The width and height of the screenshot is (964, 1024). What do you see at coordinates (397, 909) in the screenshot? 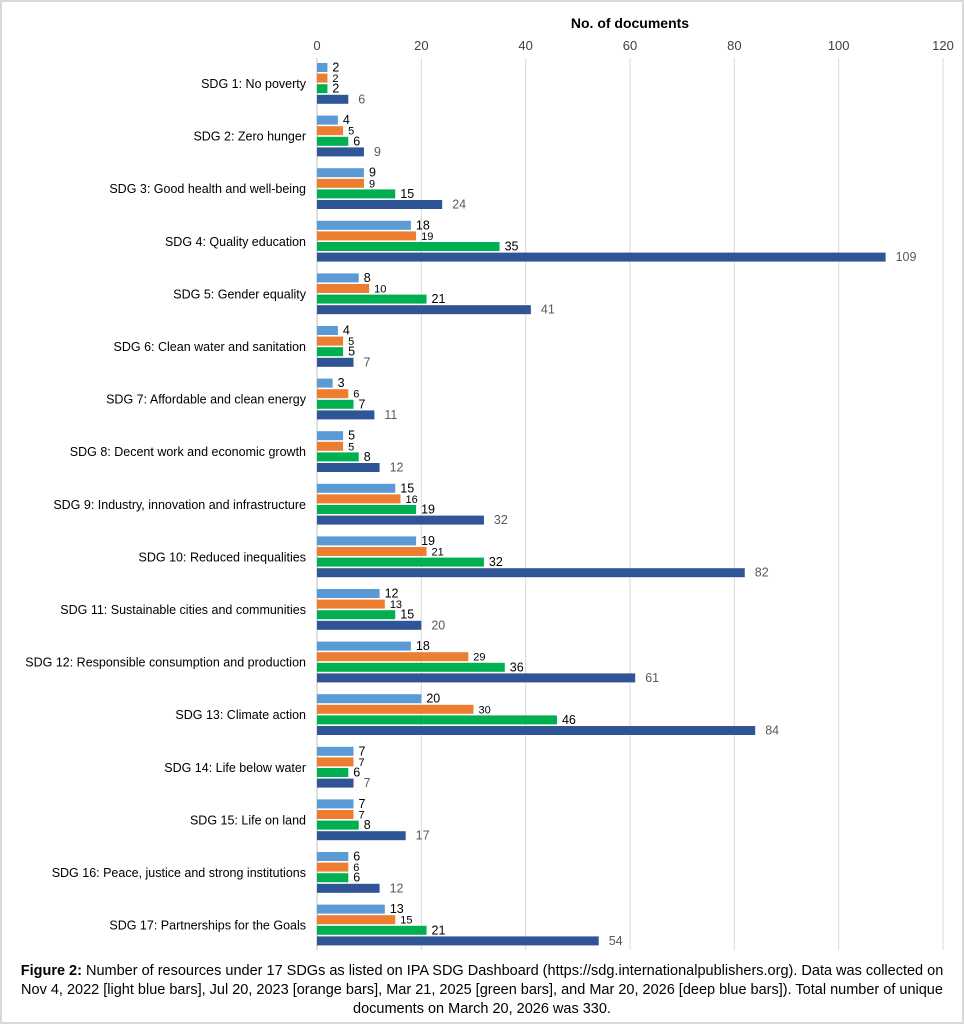
I see `data-label: 13` at bounding box center [397, 909].